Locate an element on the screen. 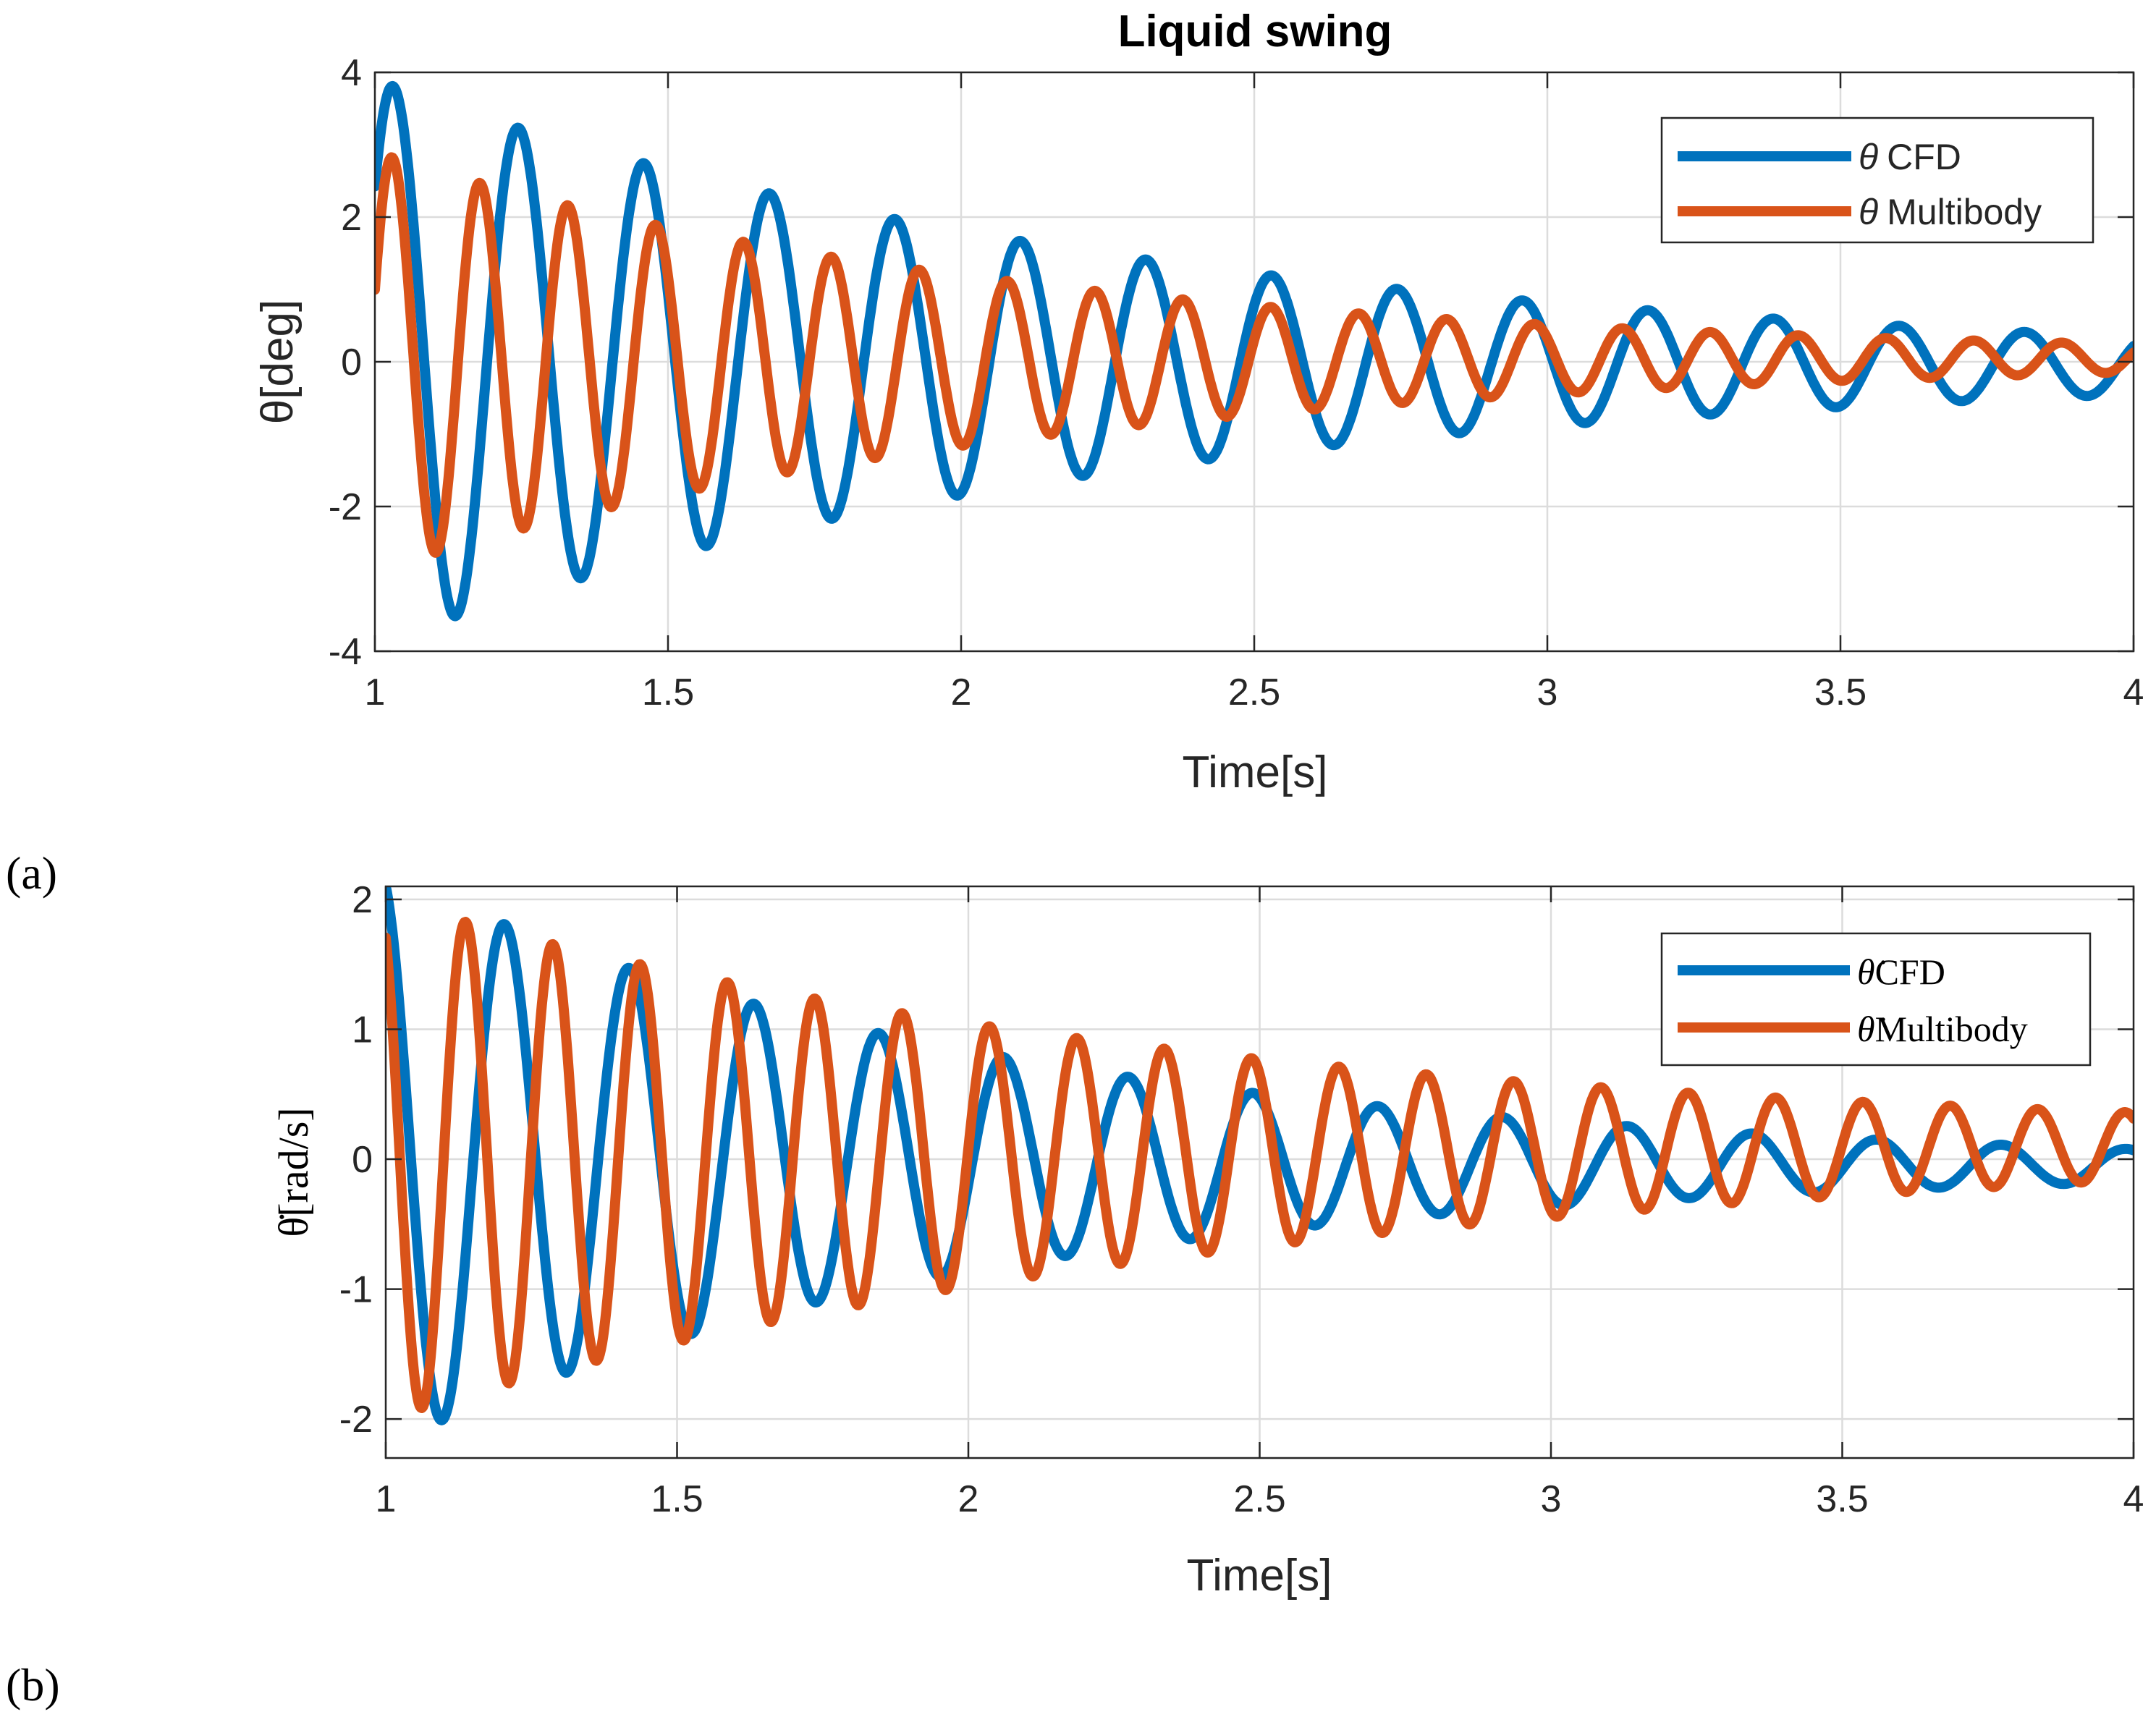 This screenshot has height=1725, width=2156. panel-b-legend: θ̇CFD θ̇Multibody is located at coordinates (1876, 999).